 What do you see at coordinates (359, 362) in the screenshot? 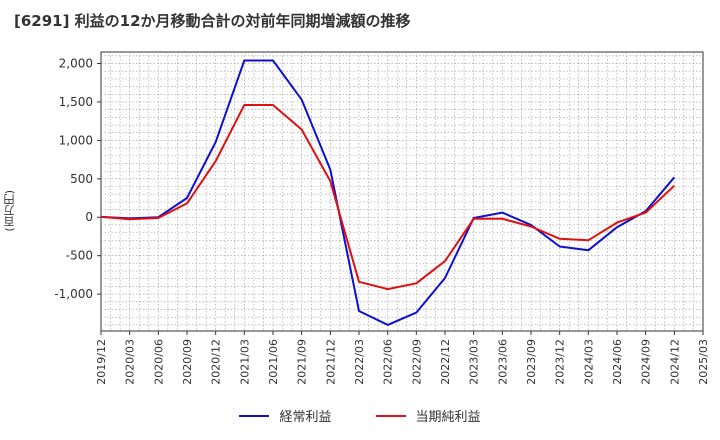
I see `x-tick-label: 2022/03` at bounding box center [359, 362].